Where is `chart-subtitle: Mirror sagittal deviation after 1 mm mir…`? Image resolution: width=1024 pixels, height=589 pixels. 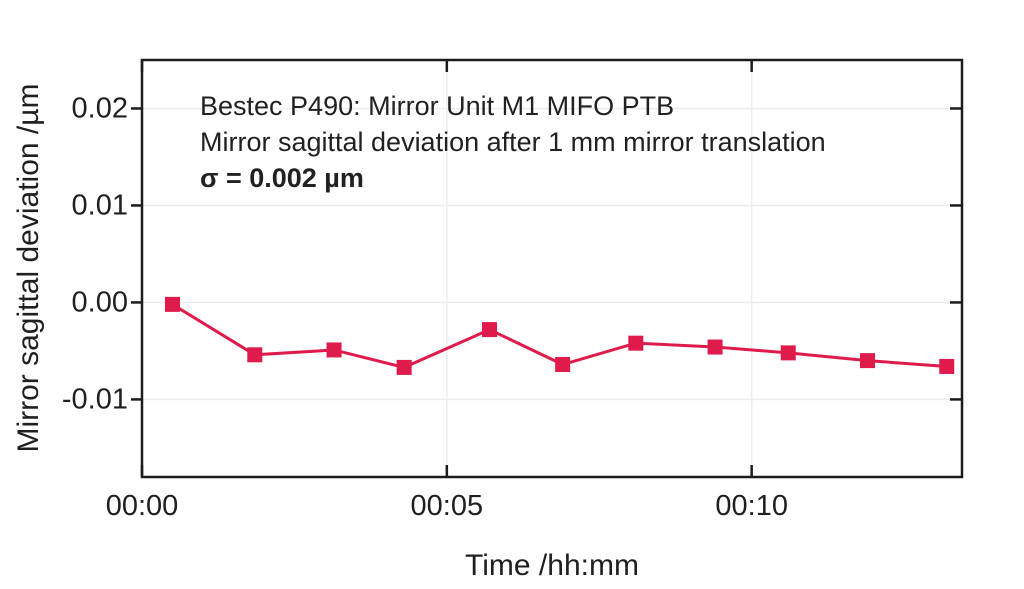 chart-subtitle: Mirror sagittal deviation after 1 mm mir… is located at coordinates (513, 142).